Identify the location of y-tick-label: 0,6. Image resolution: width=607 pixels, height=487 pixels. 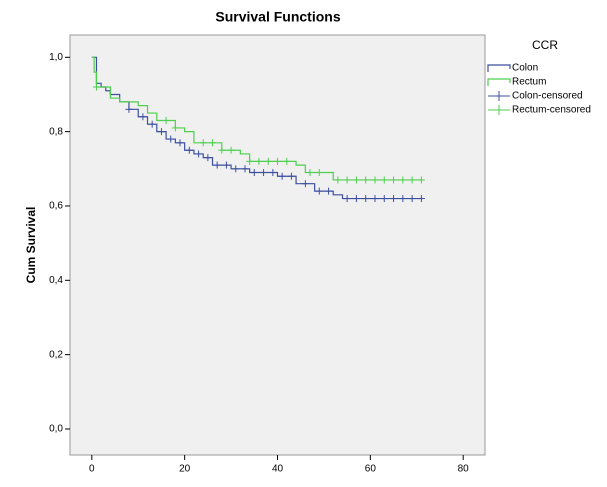
(56, 206).